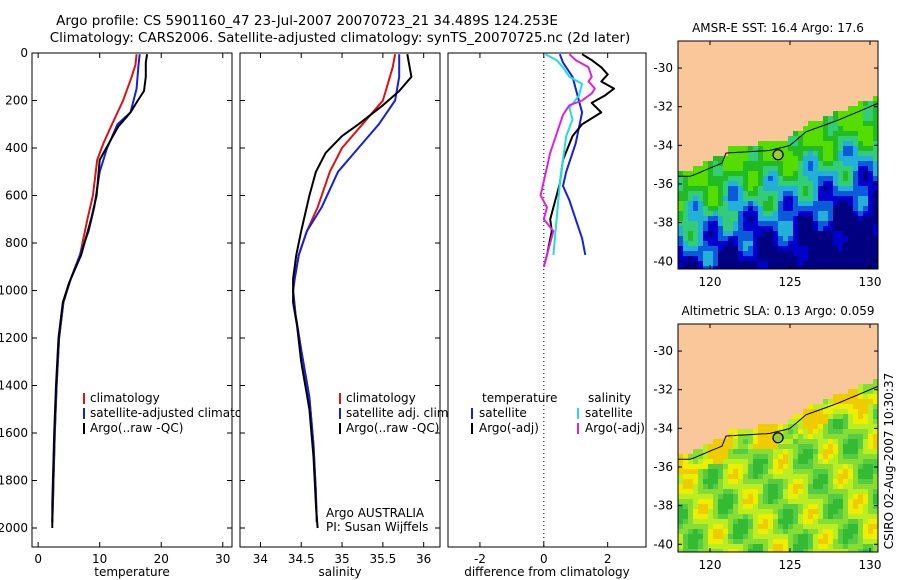  What do you see at coordinates (339, 572) in the screenshot?
I see `x-axis-label: salinity` at bounding box center [339, 572].